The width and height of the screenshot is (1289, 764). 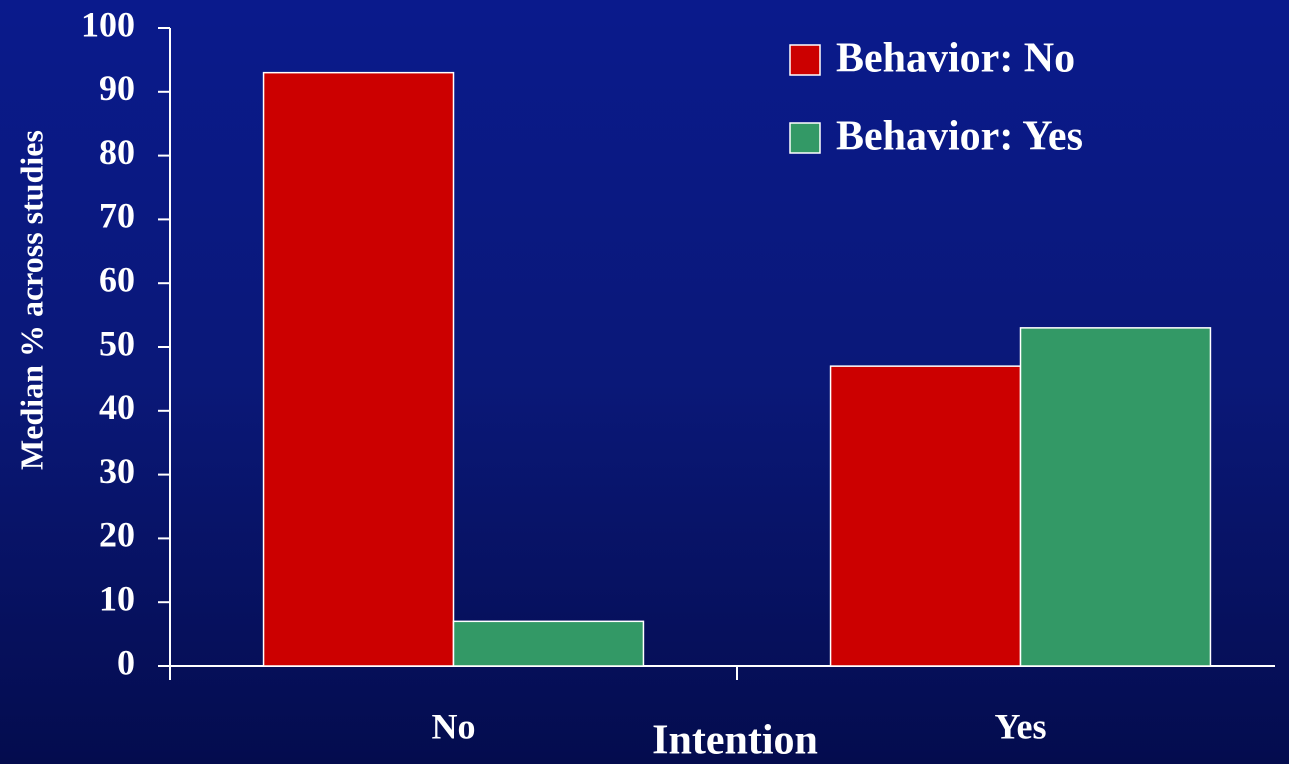 I want to click on legend-label: Behavior: No, so click(x=955, y=59).